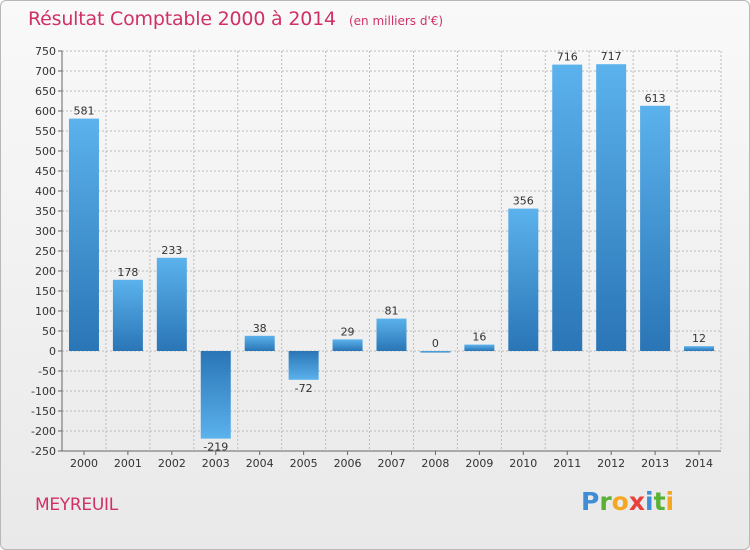 Image resolution: width=750 pixels, height=550 pixels. I want to click on value-label-2009: 16, so click(479, 337).